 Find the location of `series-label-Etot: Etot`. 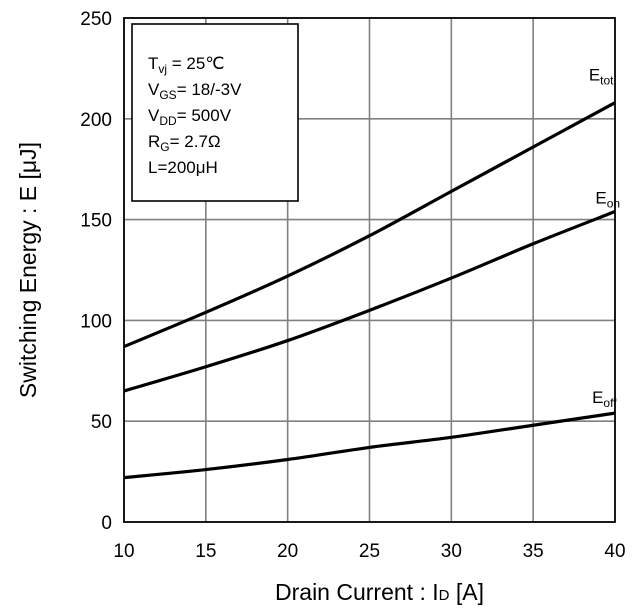

series-label-Etot: Etot is located at coordinates (601, 76).